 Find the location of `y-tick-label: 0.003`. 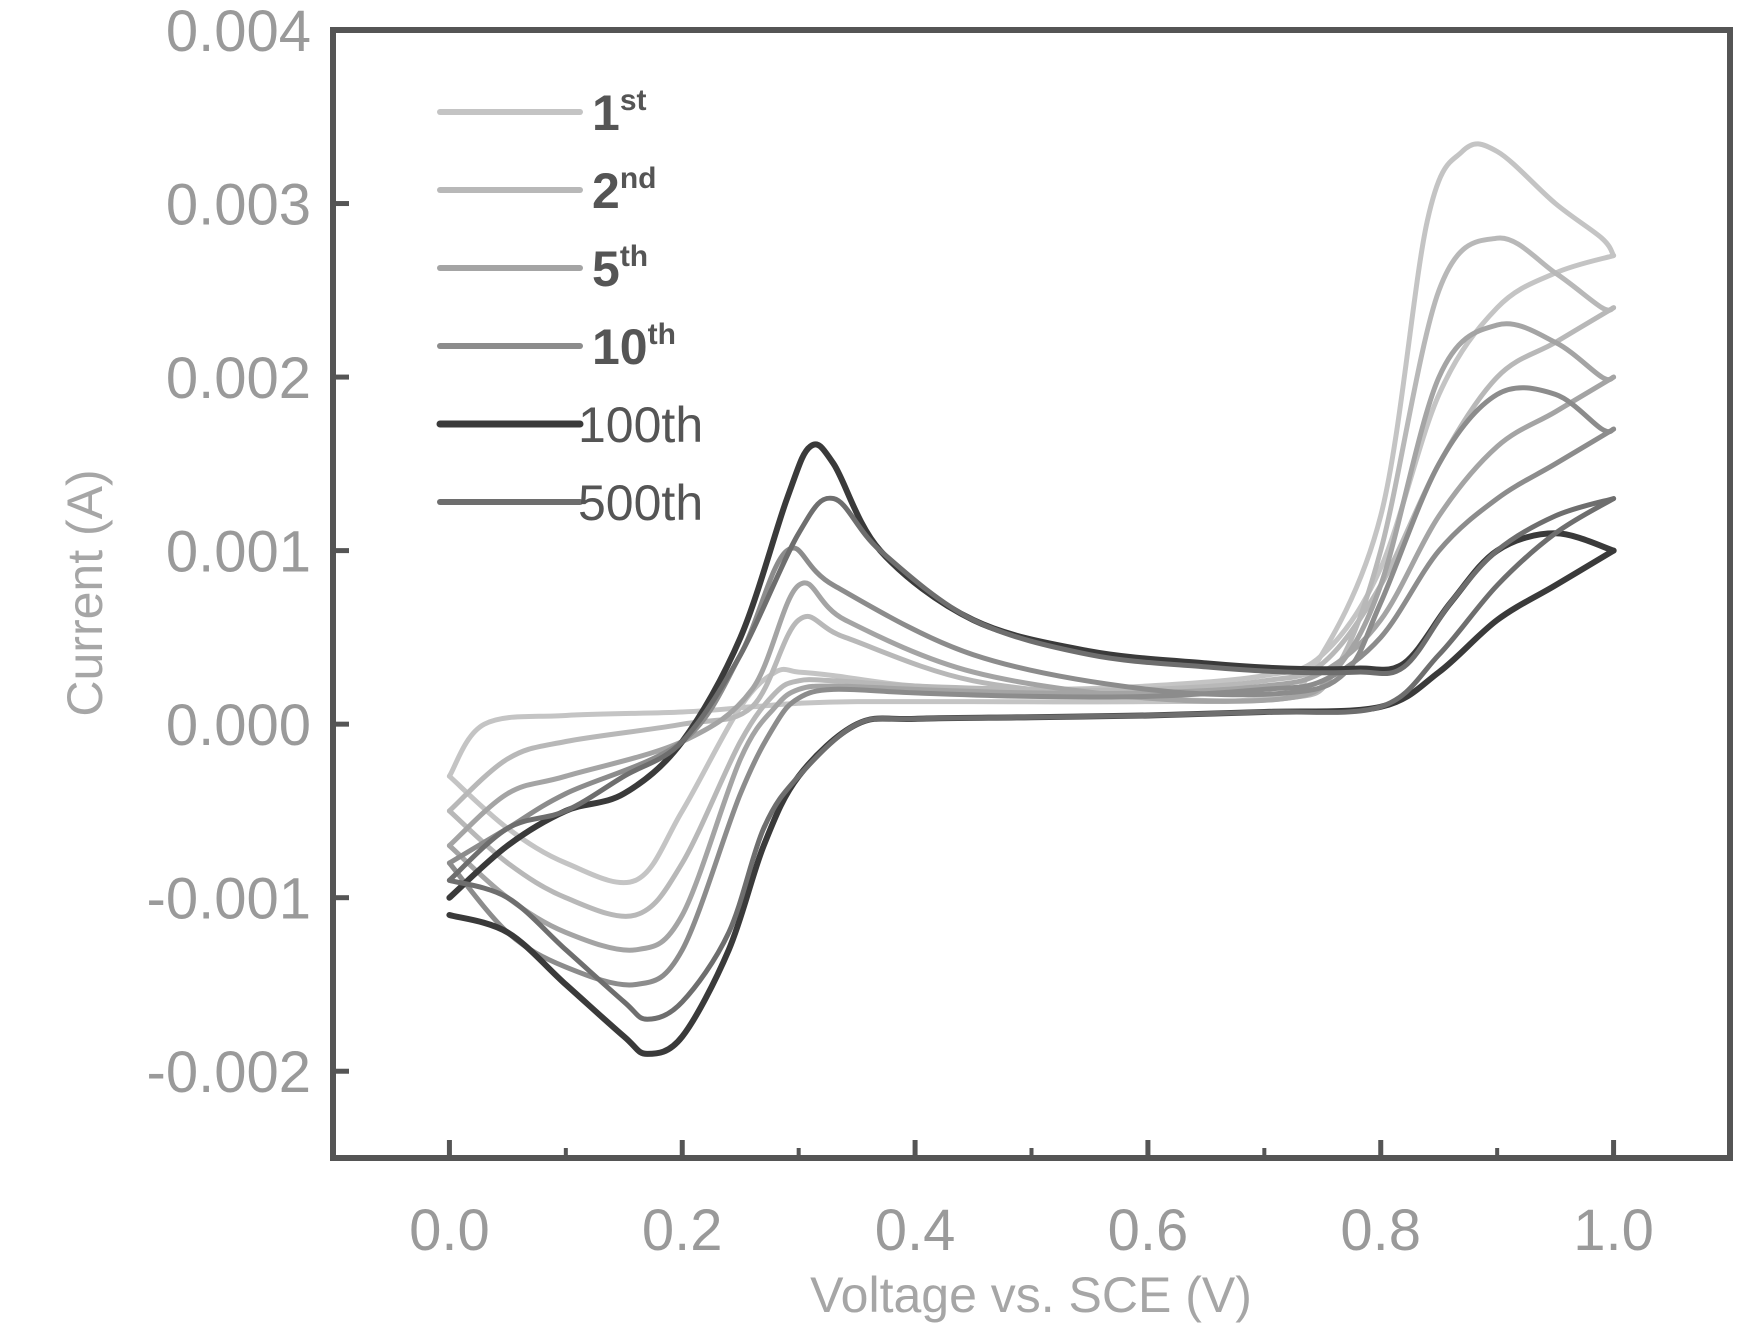

y-tick-label: 0.003 is located at coordinates (238, 205).